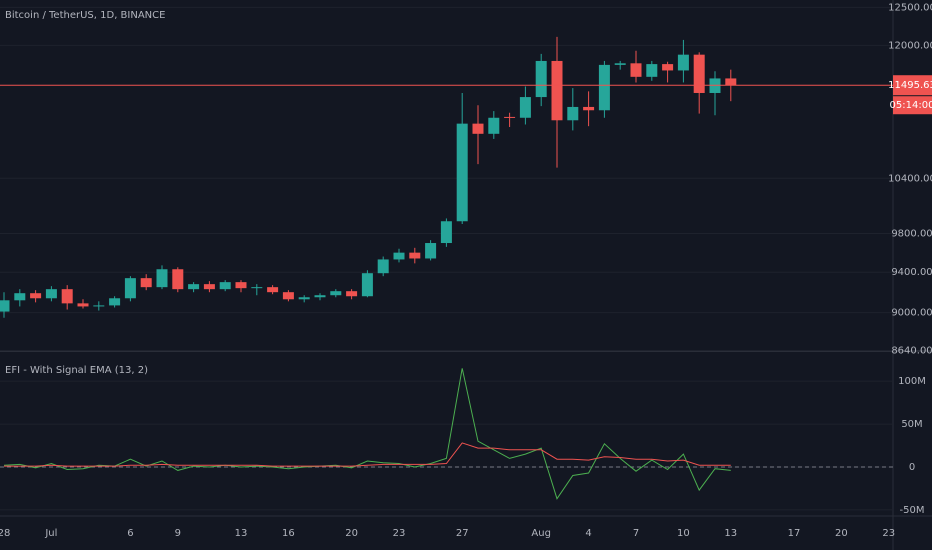 This screenshot has height=550, width=932. What do you see at coordinates (76, 370) in the screenshot?
I see `indicator-legend: EFI - With Signal EMA (13, 2)` at bounding box center [76, 370].